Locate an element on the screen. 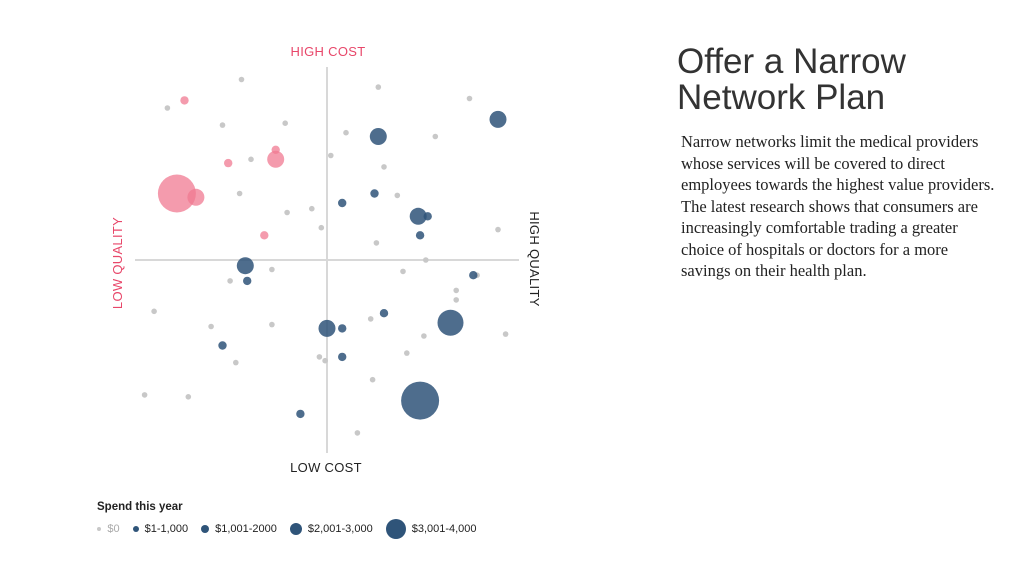 The image size is (1020, 562). axis-label-top: HIGH COST is located at coordinates (328, 51).